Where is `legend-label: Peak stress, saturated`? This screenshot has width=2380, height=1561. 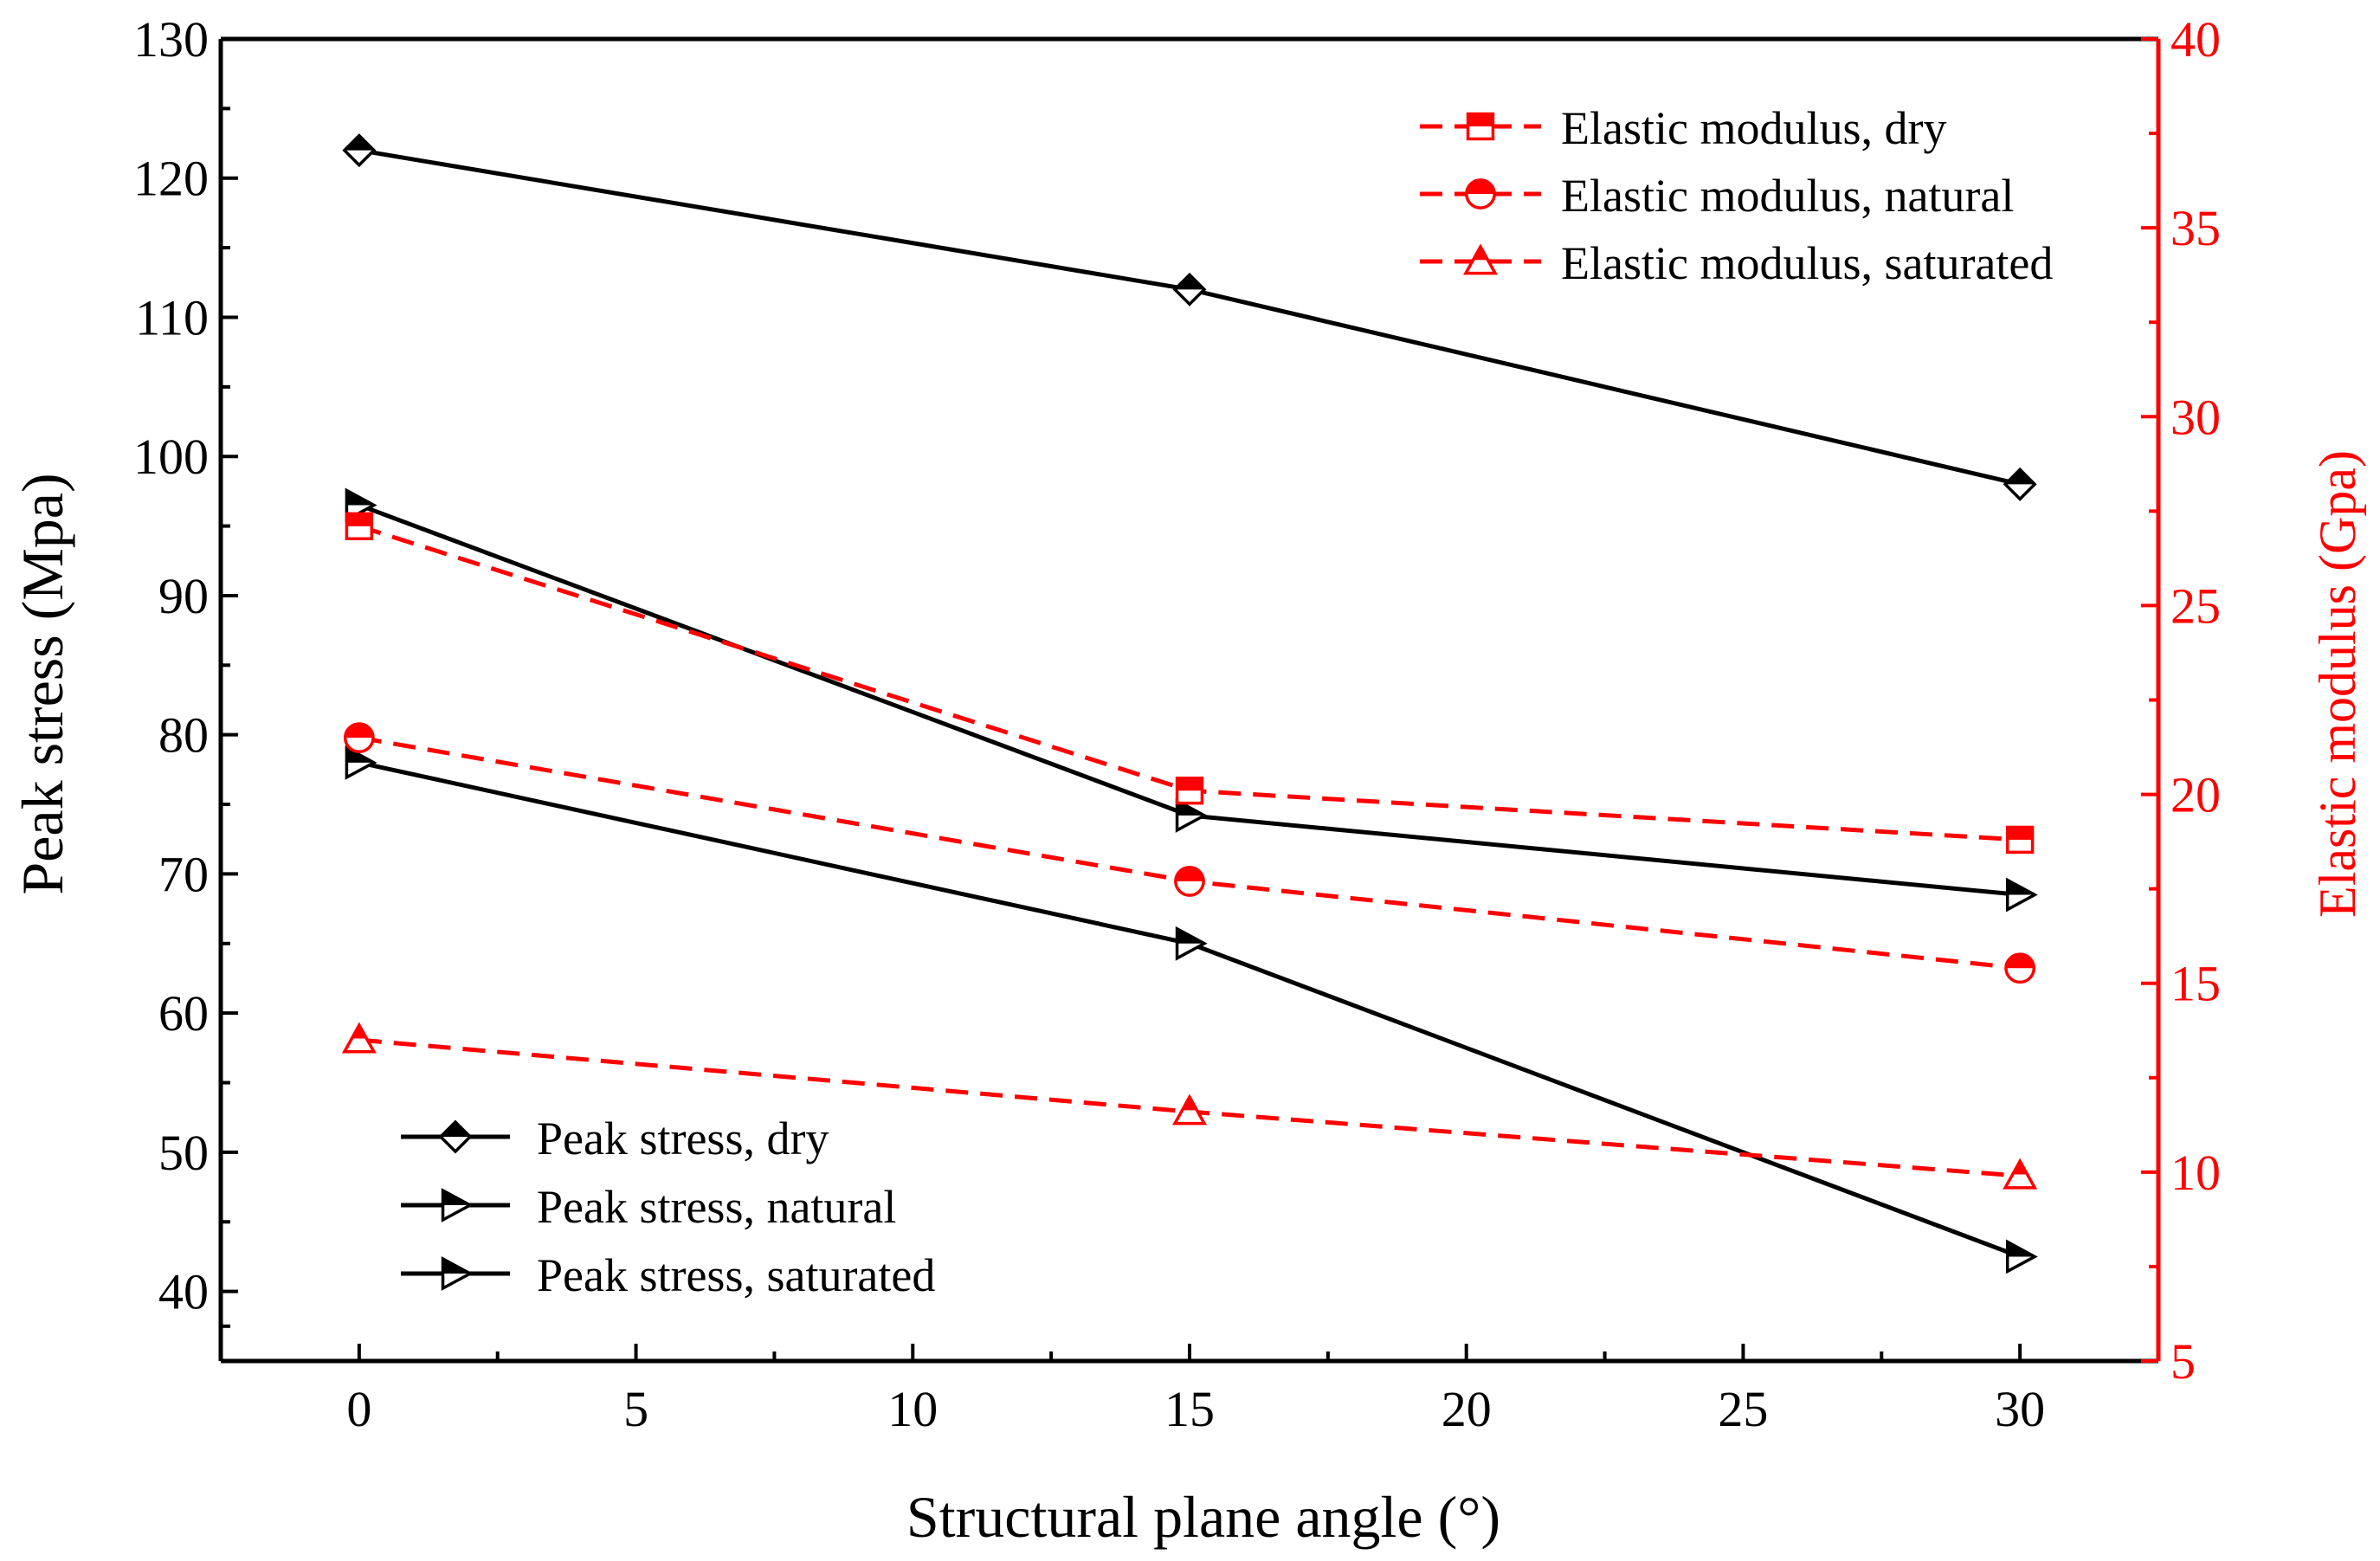
legend-label: Peak stress, saturated is located at coordinates (736, 1275).